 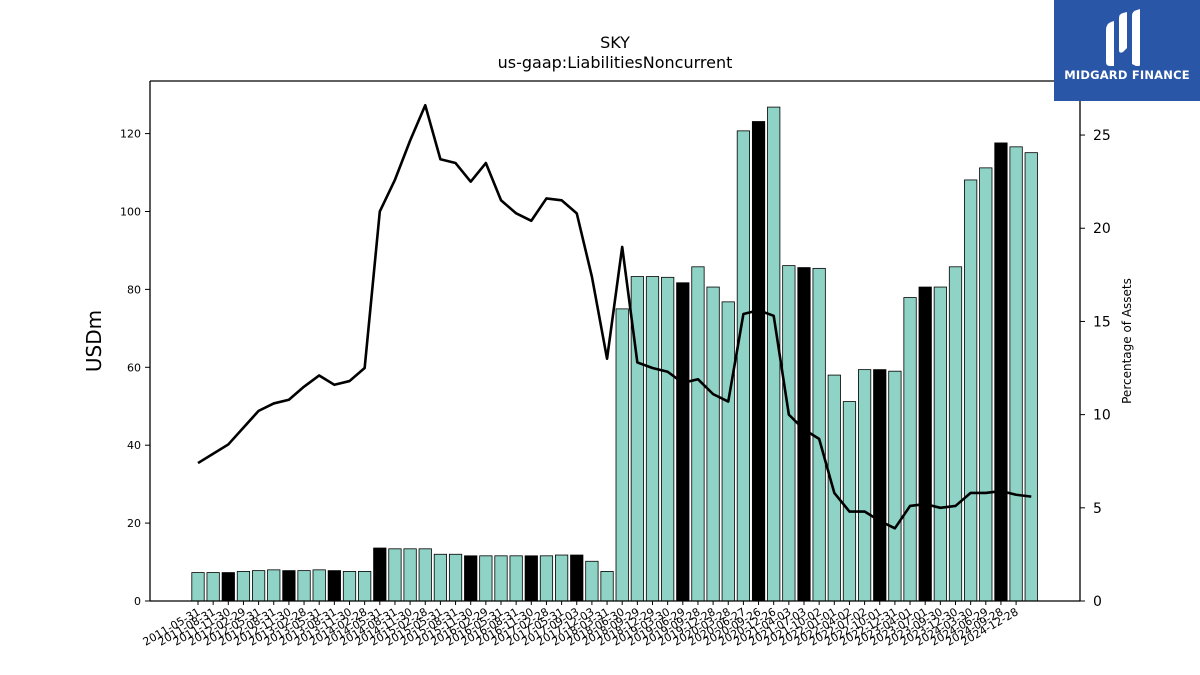 What do you see at coordinates (130, 134) in the screenshot?
I see `y-tick-label: 120` at bounding box center [130, 134].